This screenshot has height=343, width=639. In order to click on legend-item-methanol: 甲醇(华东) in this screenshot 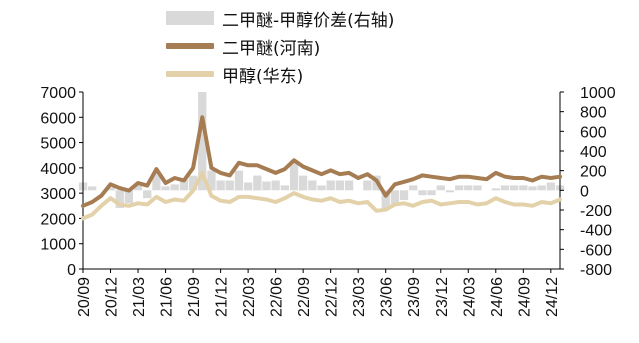, I will do `click(280, 74)`.